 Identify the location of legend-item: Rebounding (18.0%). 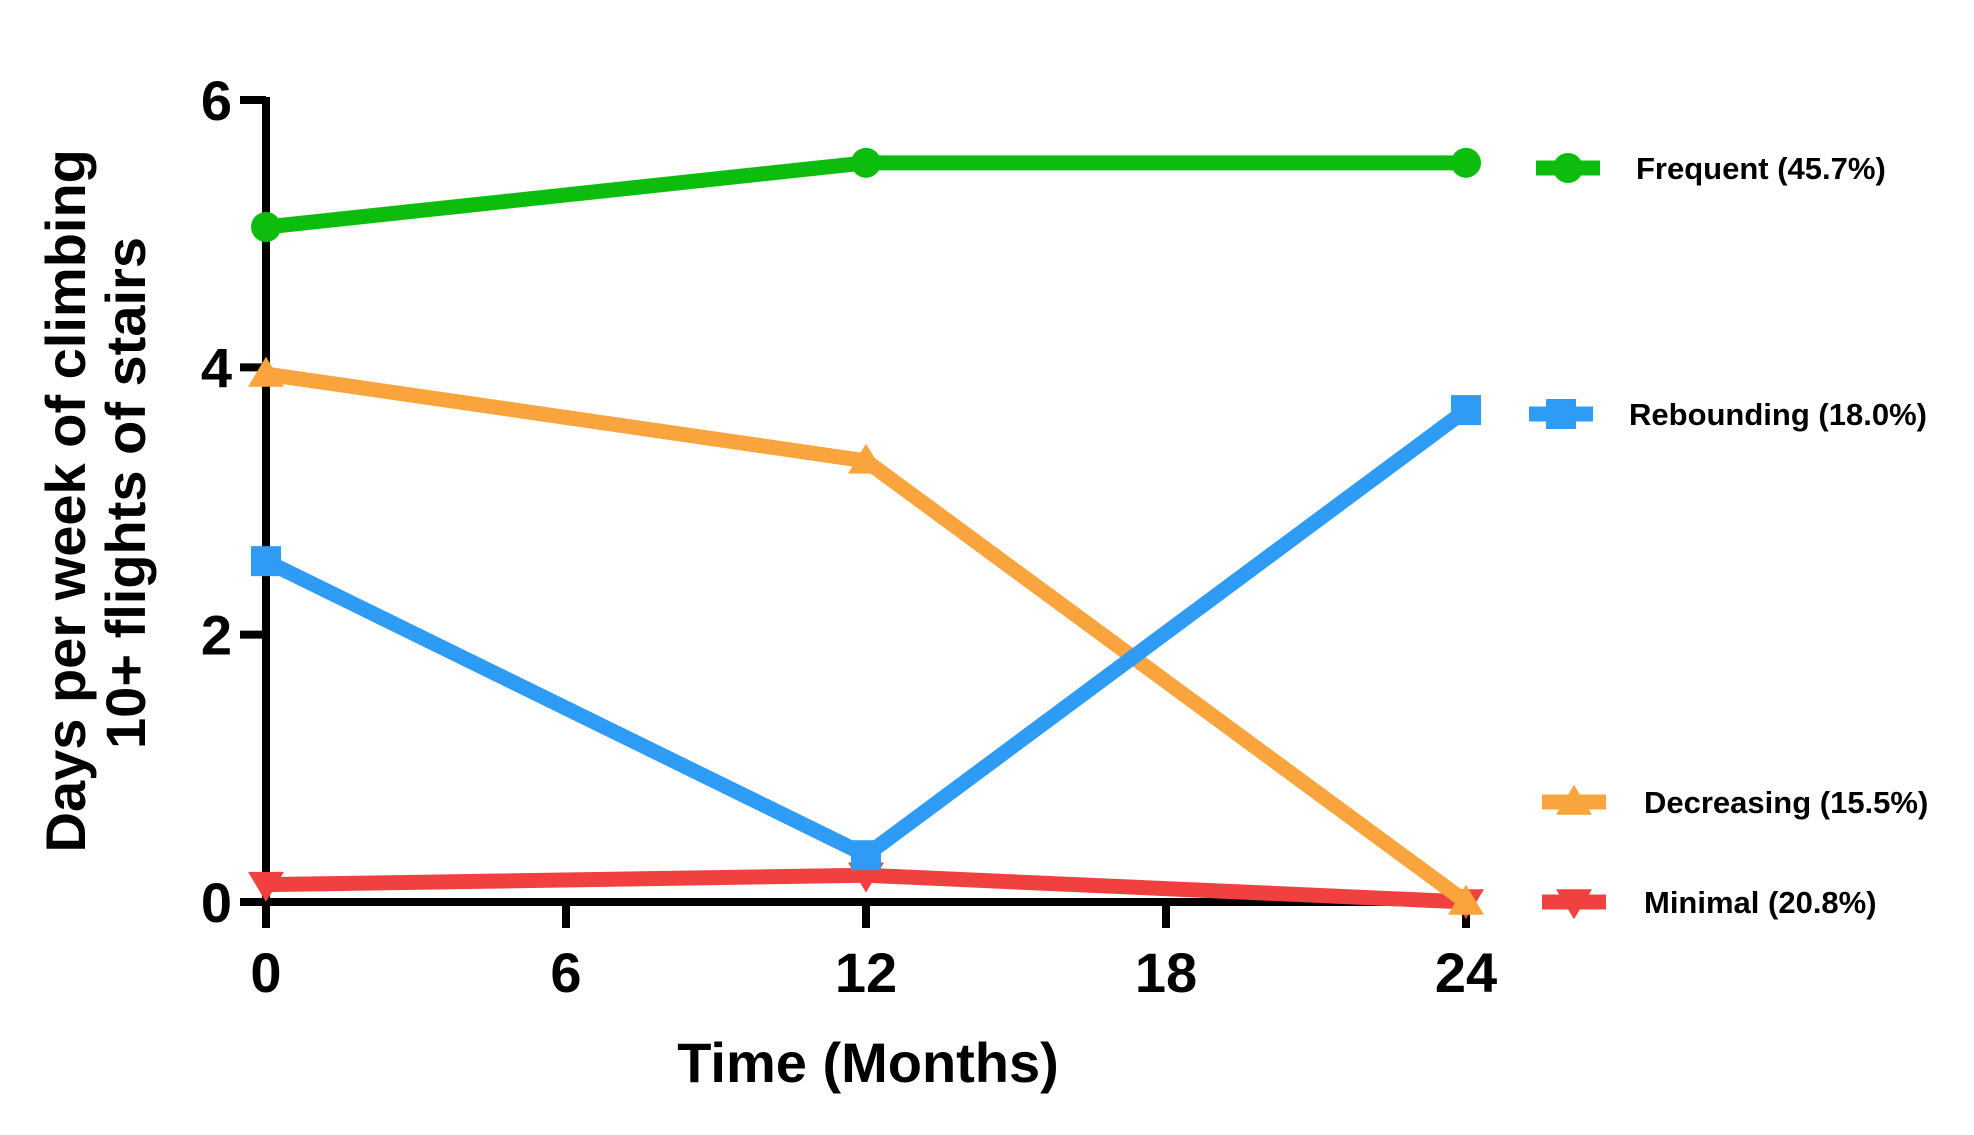
(1728, 414).